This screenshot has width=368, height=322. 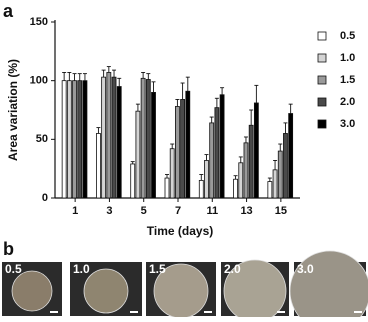 What do you see at coordinates (75, 211) in the screenshot?
I see `x-tick-label: 1` at bounding box center [75, 211].